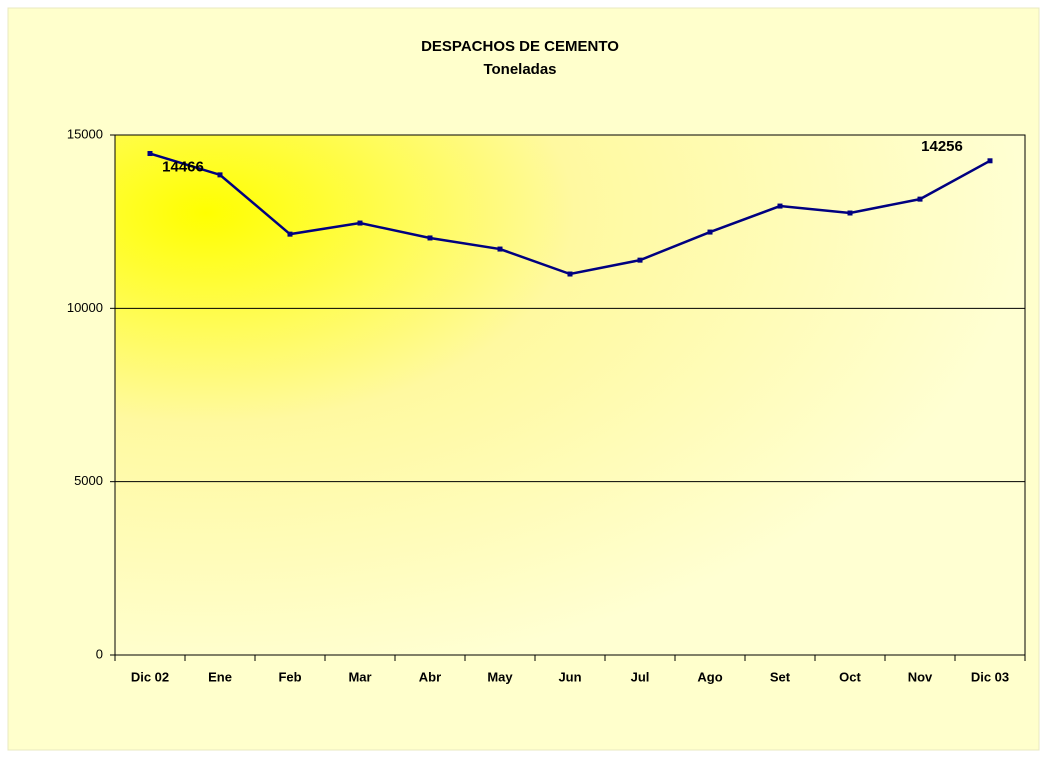  What do you see at coordinates (289, 676) in the screenshot?
I see `x-tick-label: Feb` at bounding box center [289, 676].